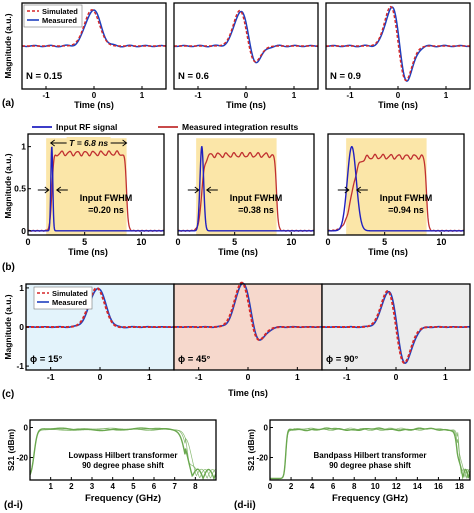 The height and width of the screenshot is (513, 474). Describe the element at coordinates (8, 185) in the screenshot. I see `ylabel: Magnitude (a.u.)` at that location.